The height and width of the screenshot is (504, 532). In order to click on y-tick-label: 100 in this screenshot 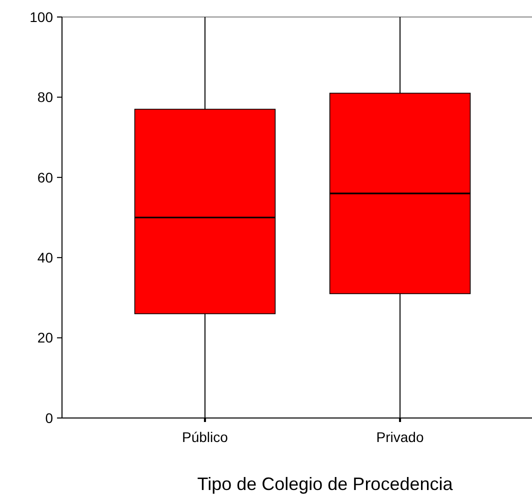, I will do `click(42, 16)`.